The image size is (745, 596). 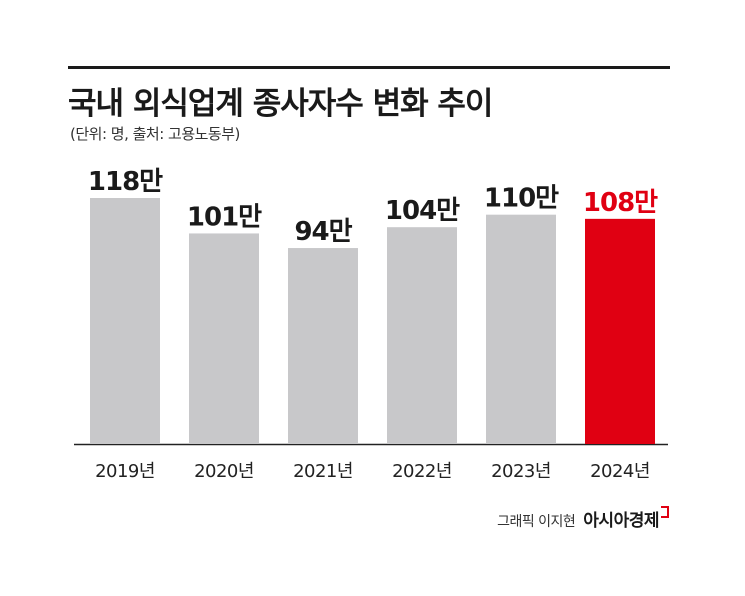 What do you see at coordinates (323, 346) in the screenshot?
I see `bar-2021년` at bounding box center [323, 346].